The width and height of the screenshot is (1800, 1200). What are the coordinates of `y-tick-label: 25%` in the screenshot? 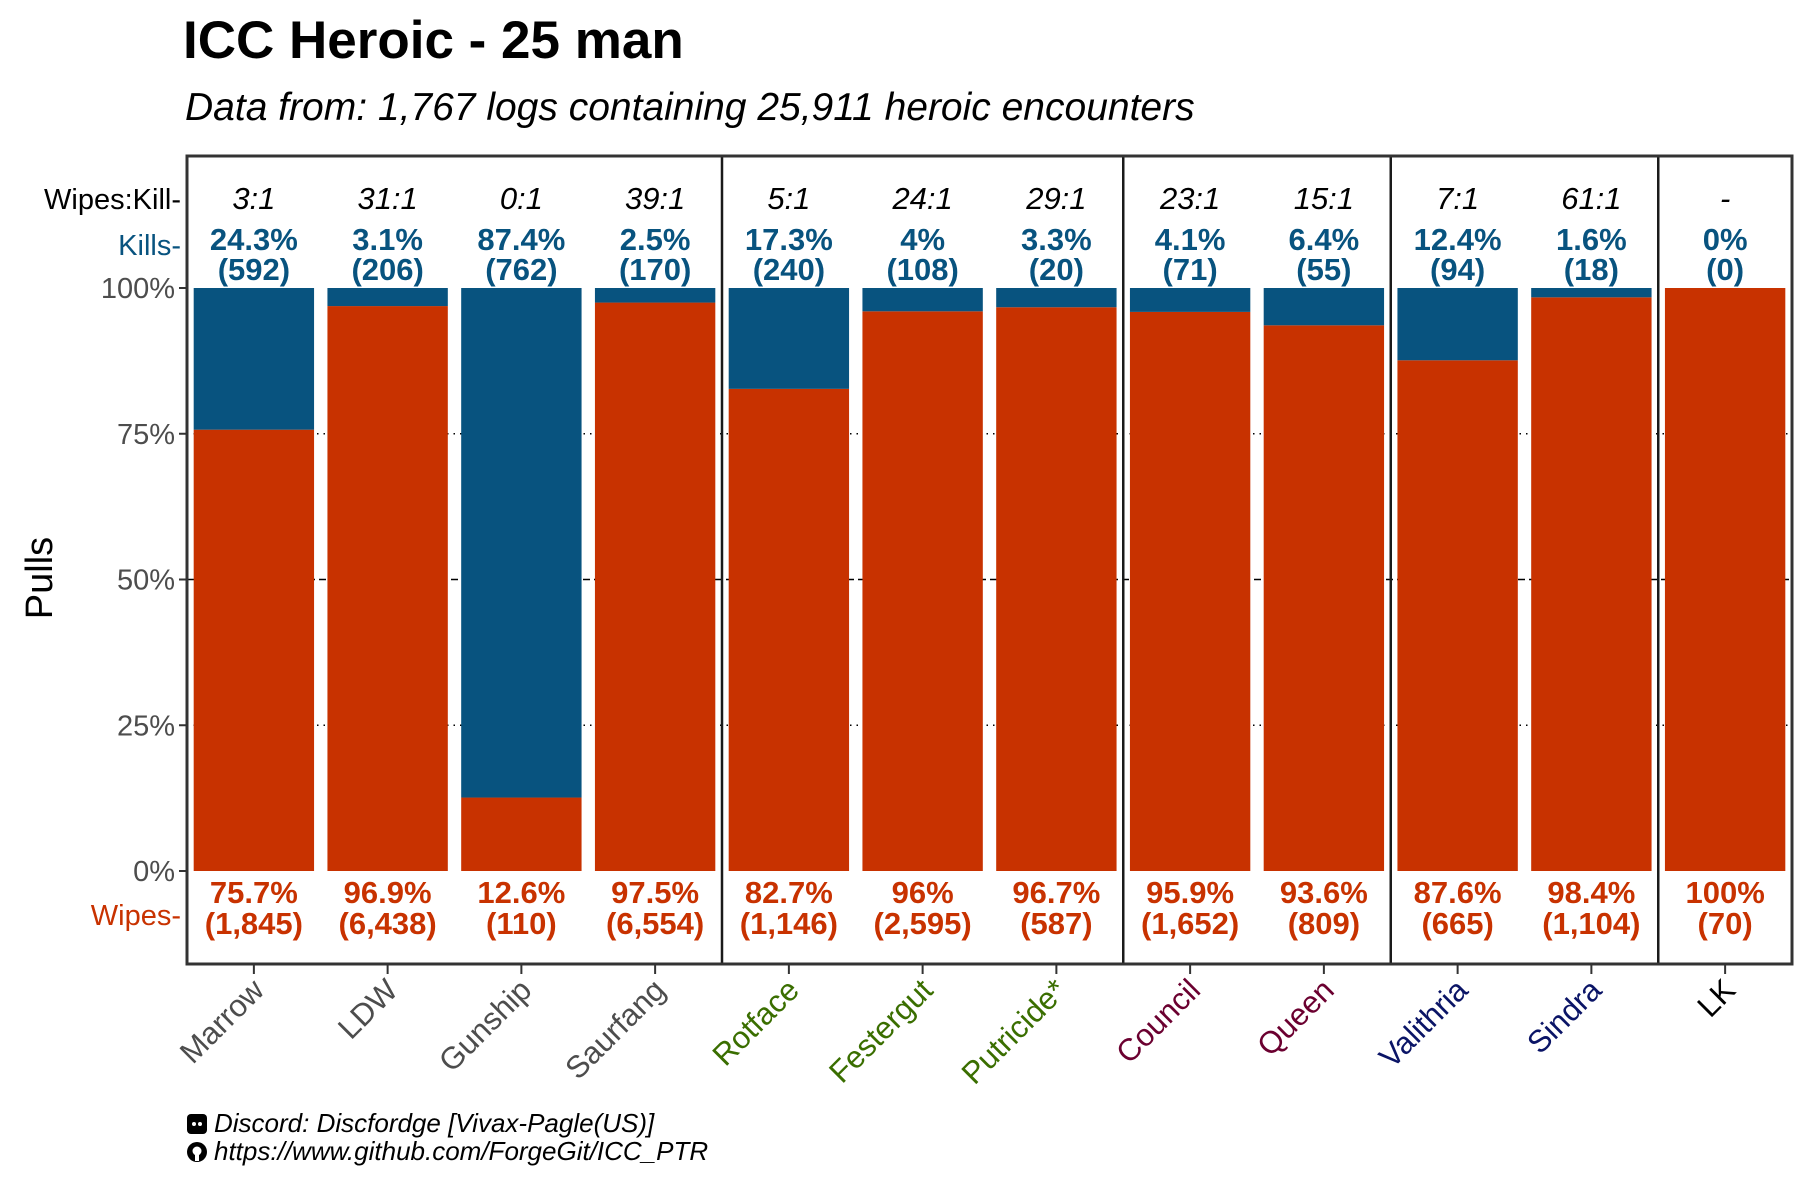 It's located at (146, 726).